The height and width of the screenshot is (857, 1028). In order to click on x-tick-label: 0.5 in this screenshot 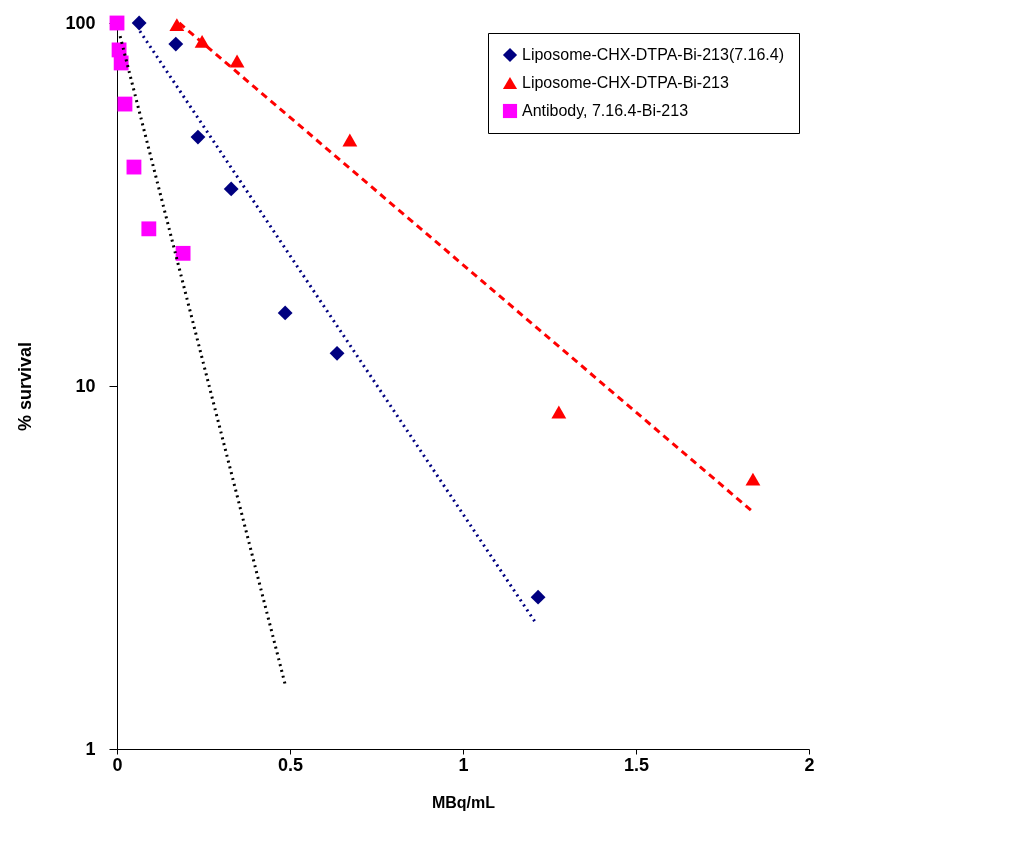, I will do `click(290, 764)`.